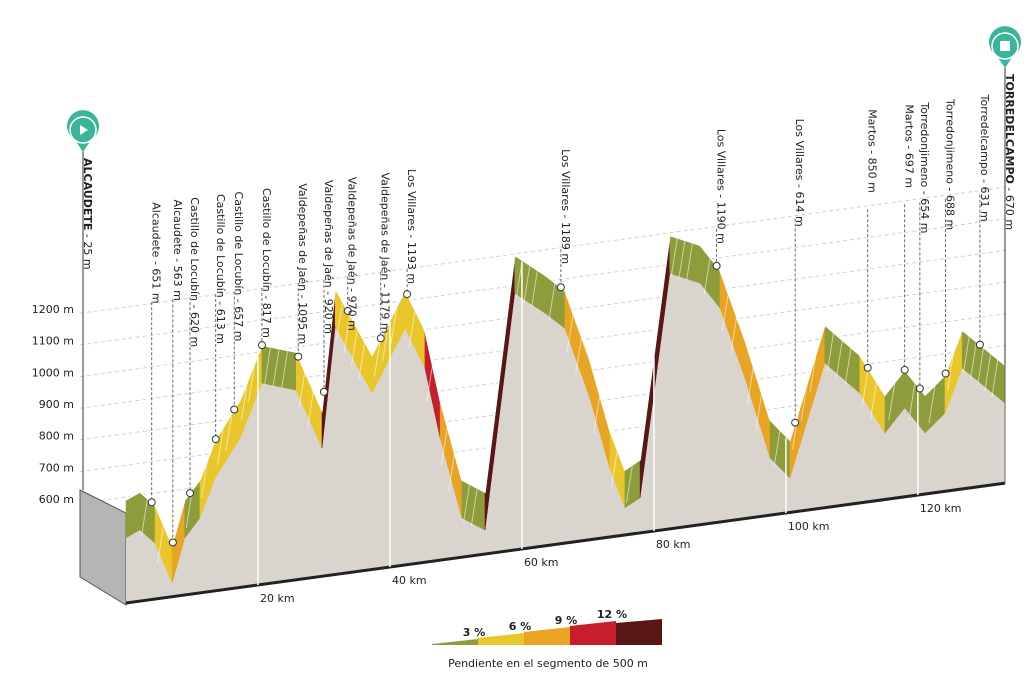 The image size is (1034, 686). What do you see at coordinates (352, 254) in the screenshot?
I see `marker-label: Valdepeñas de Jaén - 970 m` at bounding box center [352, 254].